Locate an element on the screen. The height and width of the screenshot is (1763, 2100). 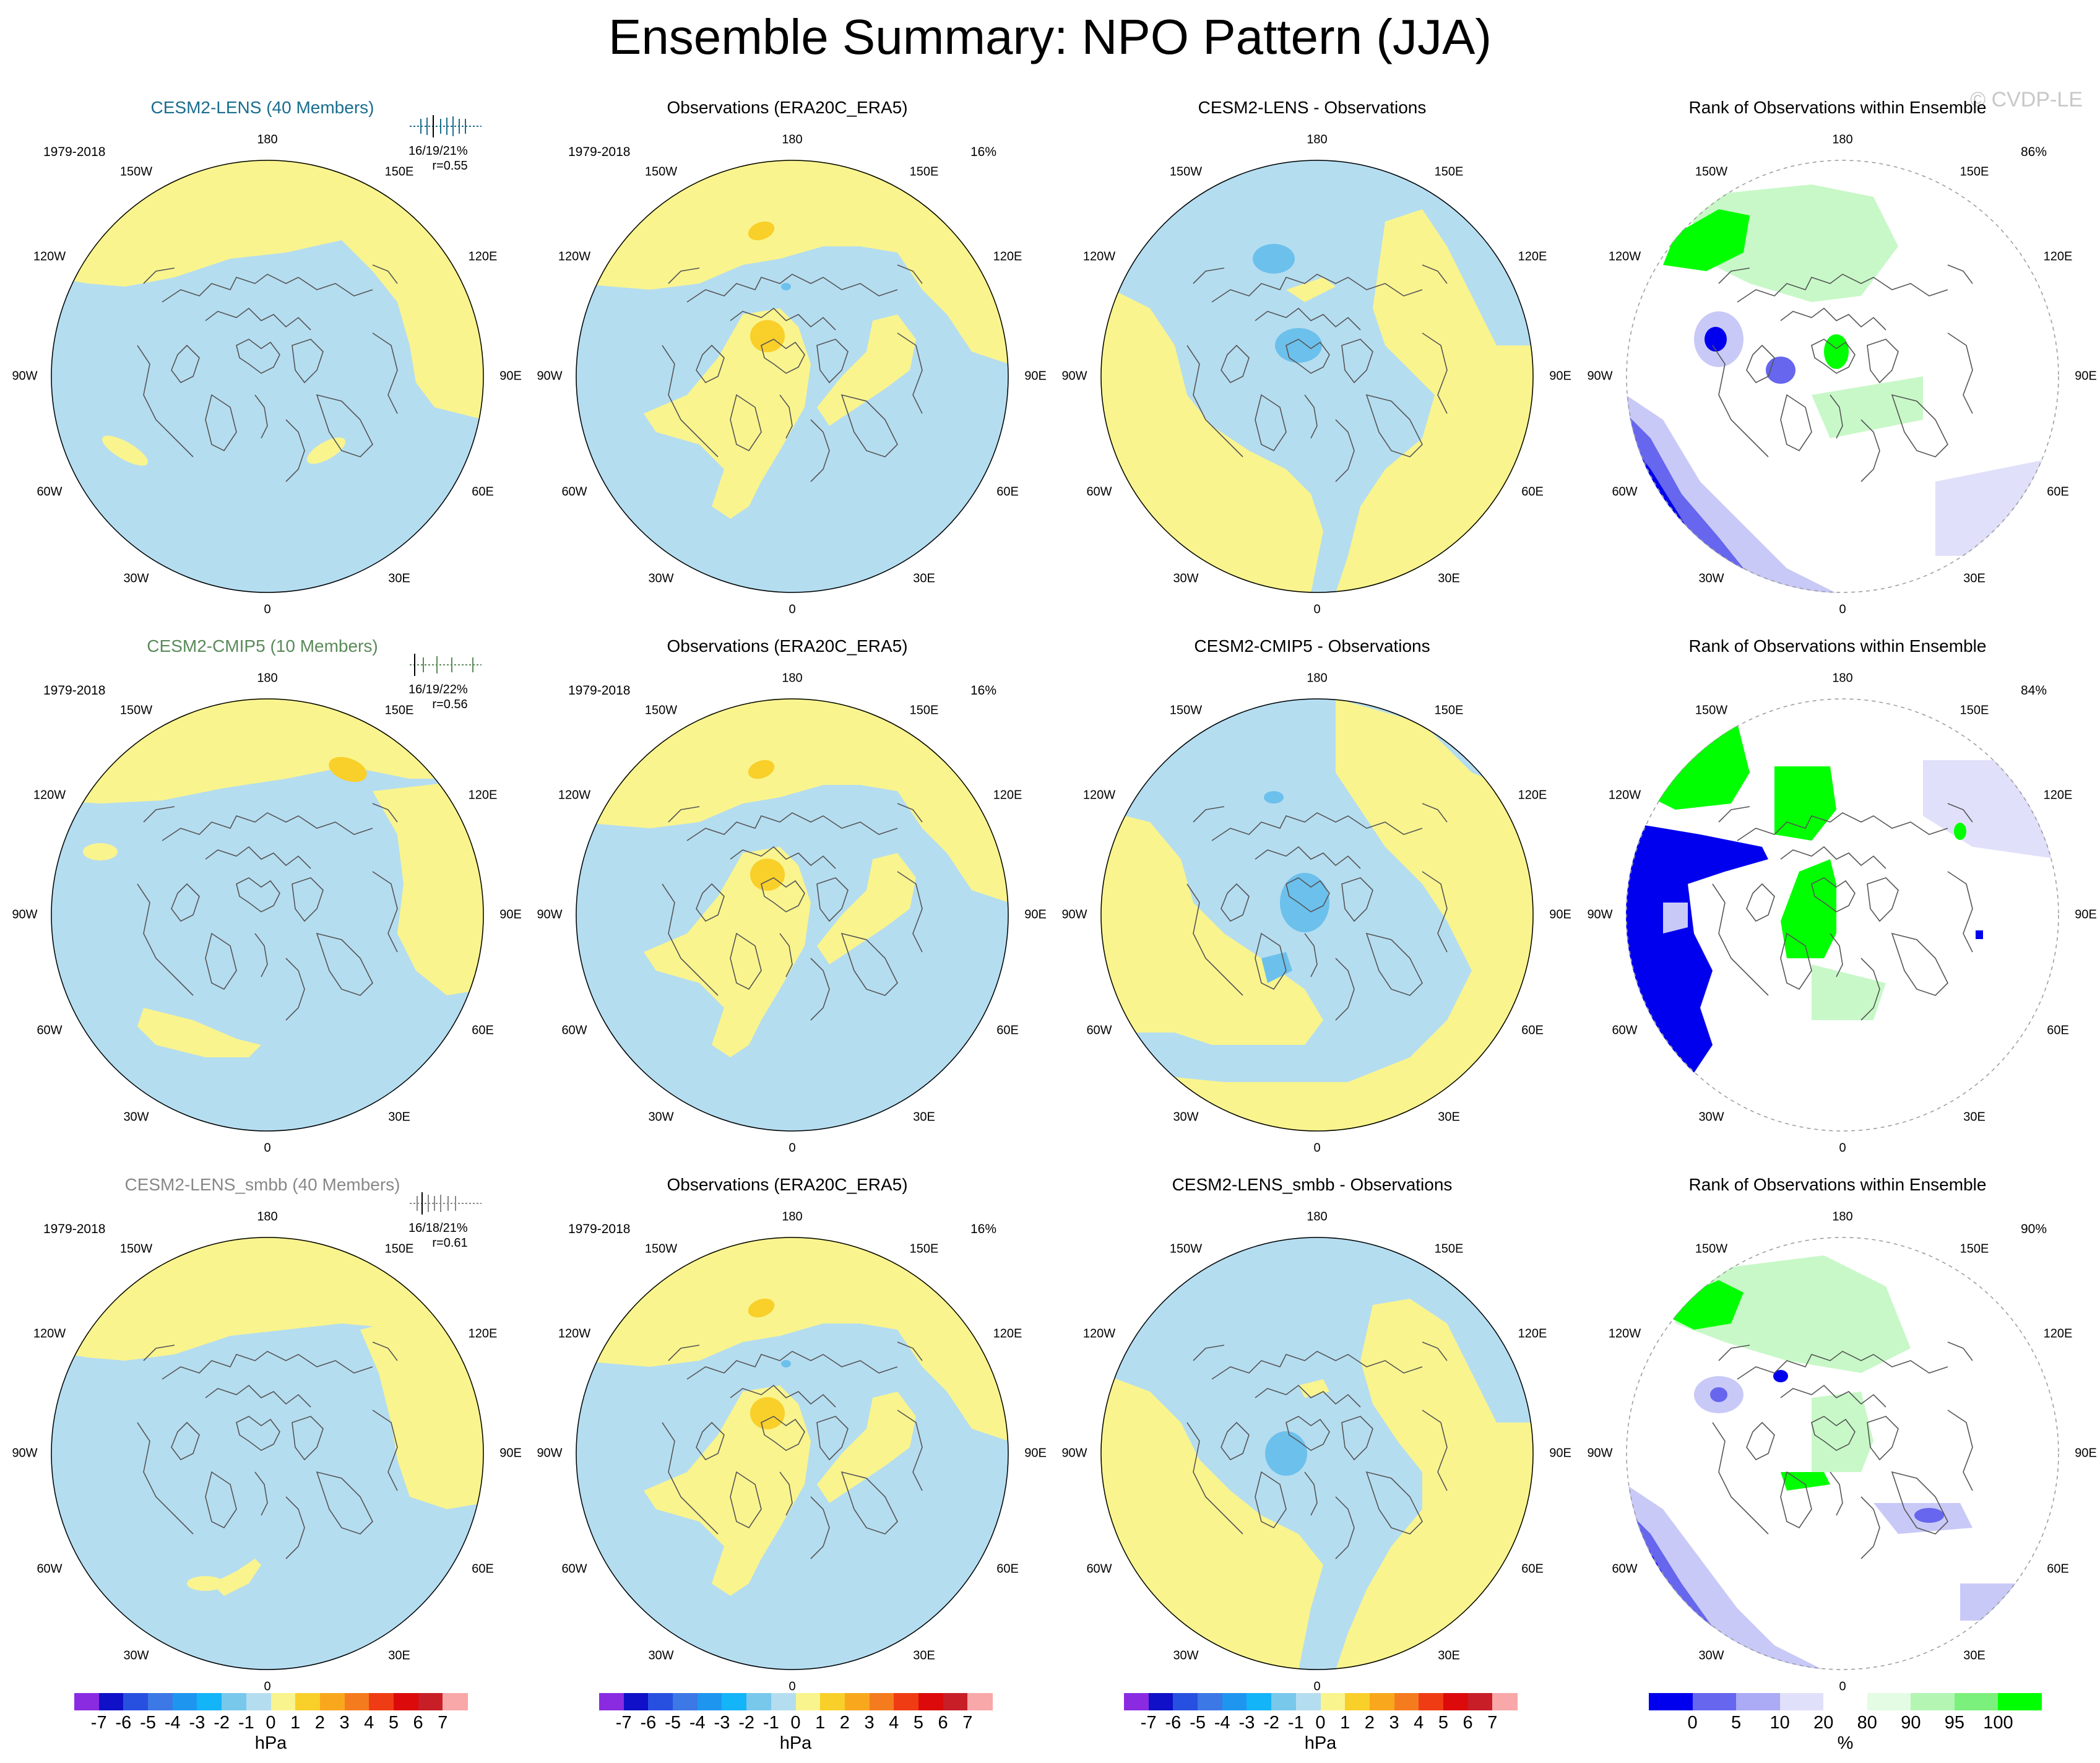
model-stats: 16/19/21% r=0.55 is located at coordinates (438, 158).